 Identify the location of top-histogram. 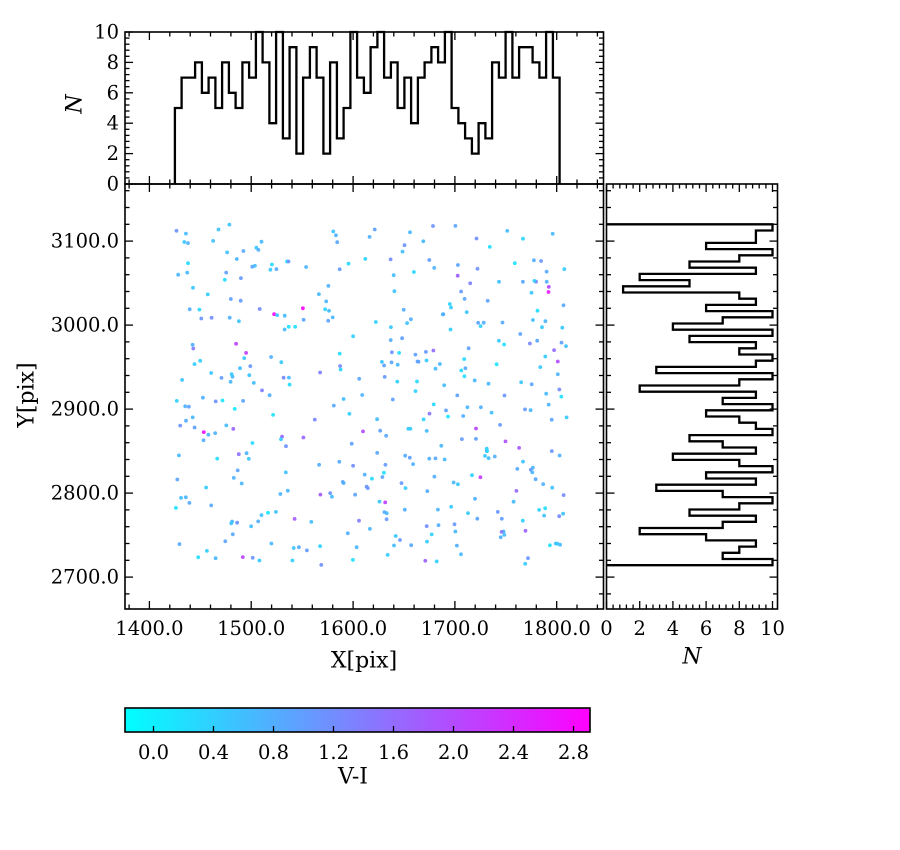
(367, 107).